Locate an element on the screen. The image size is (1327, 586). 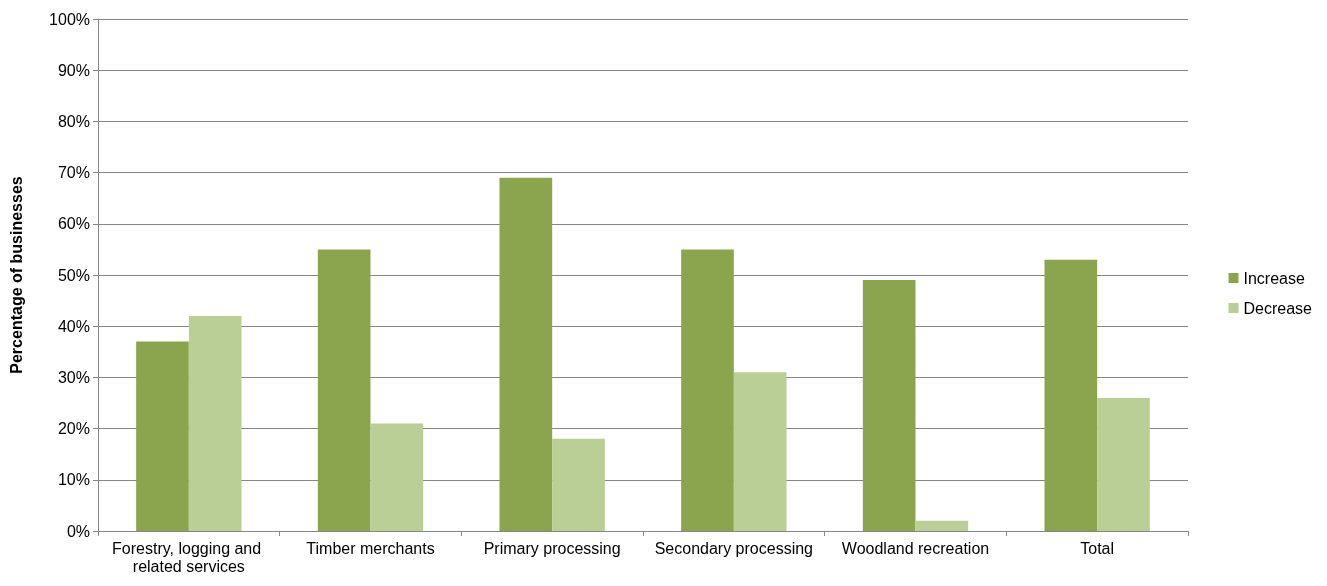
x-tick-label: Woodland recreation is located at coordinates (915, 548).